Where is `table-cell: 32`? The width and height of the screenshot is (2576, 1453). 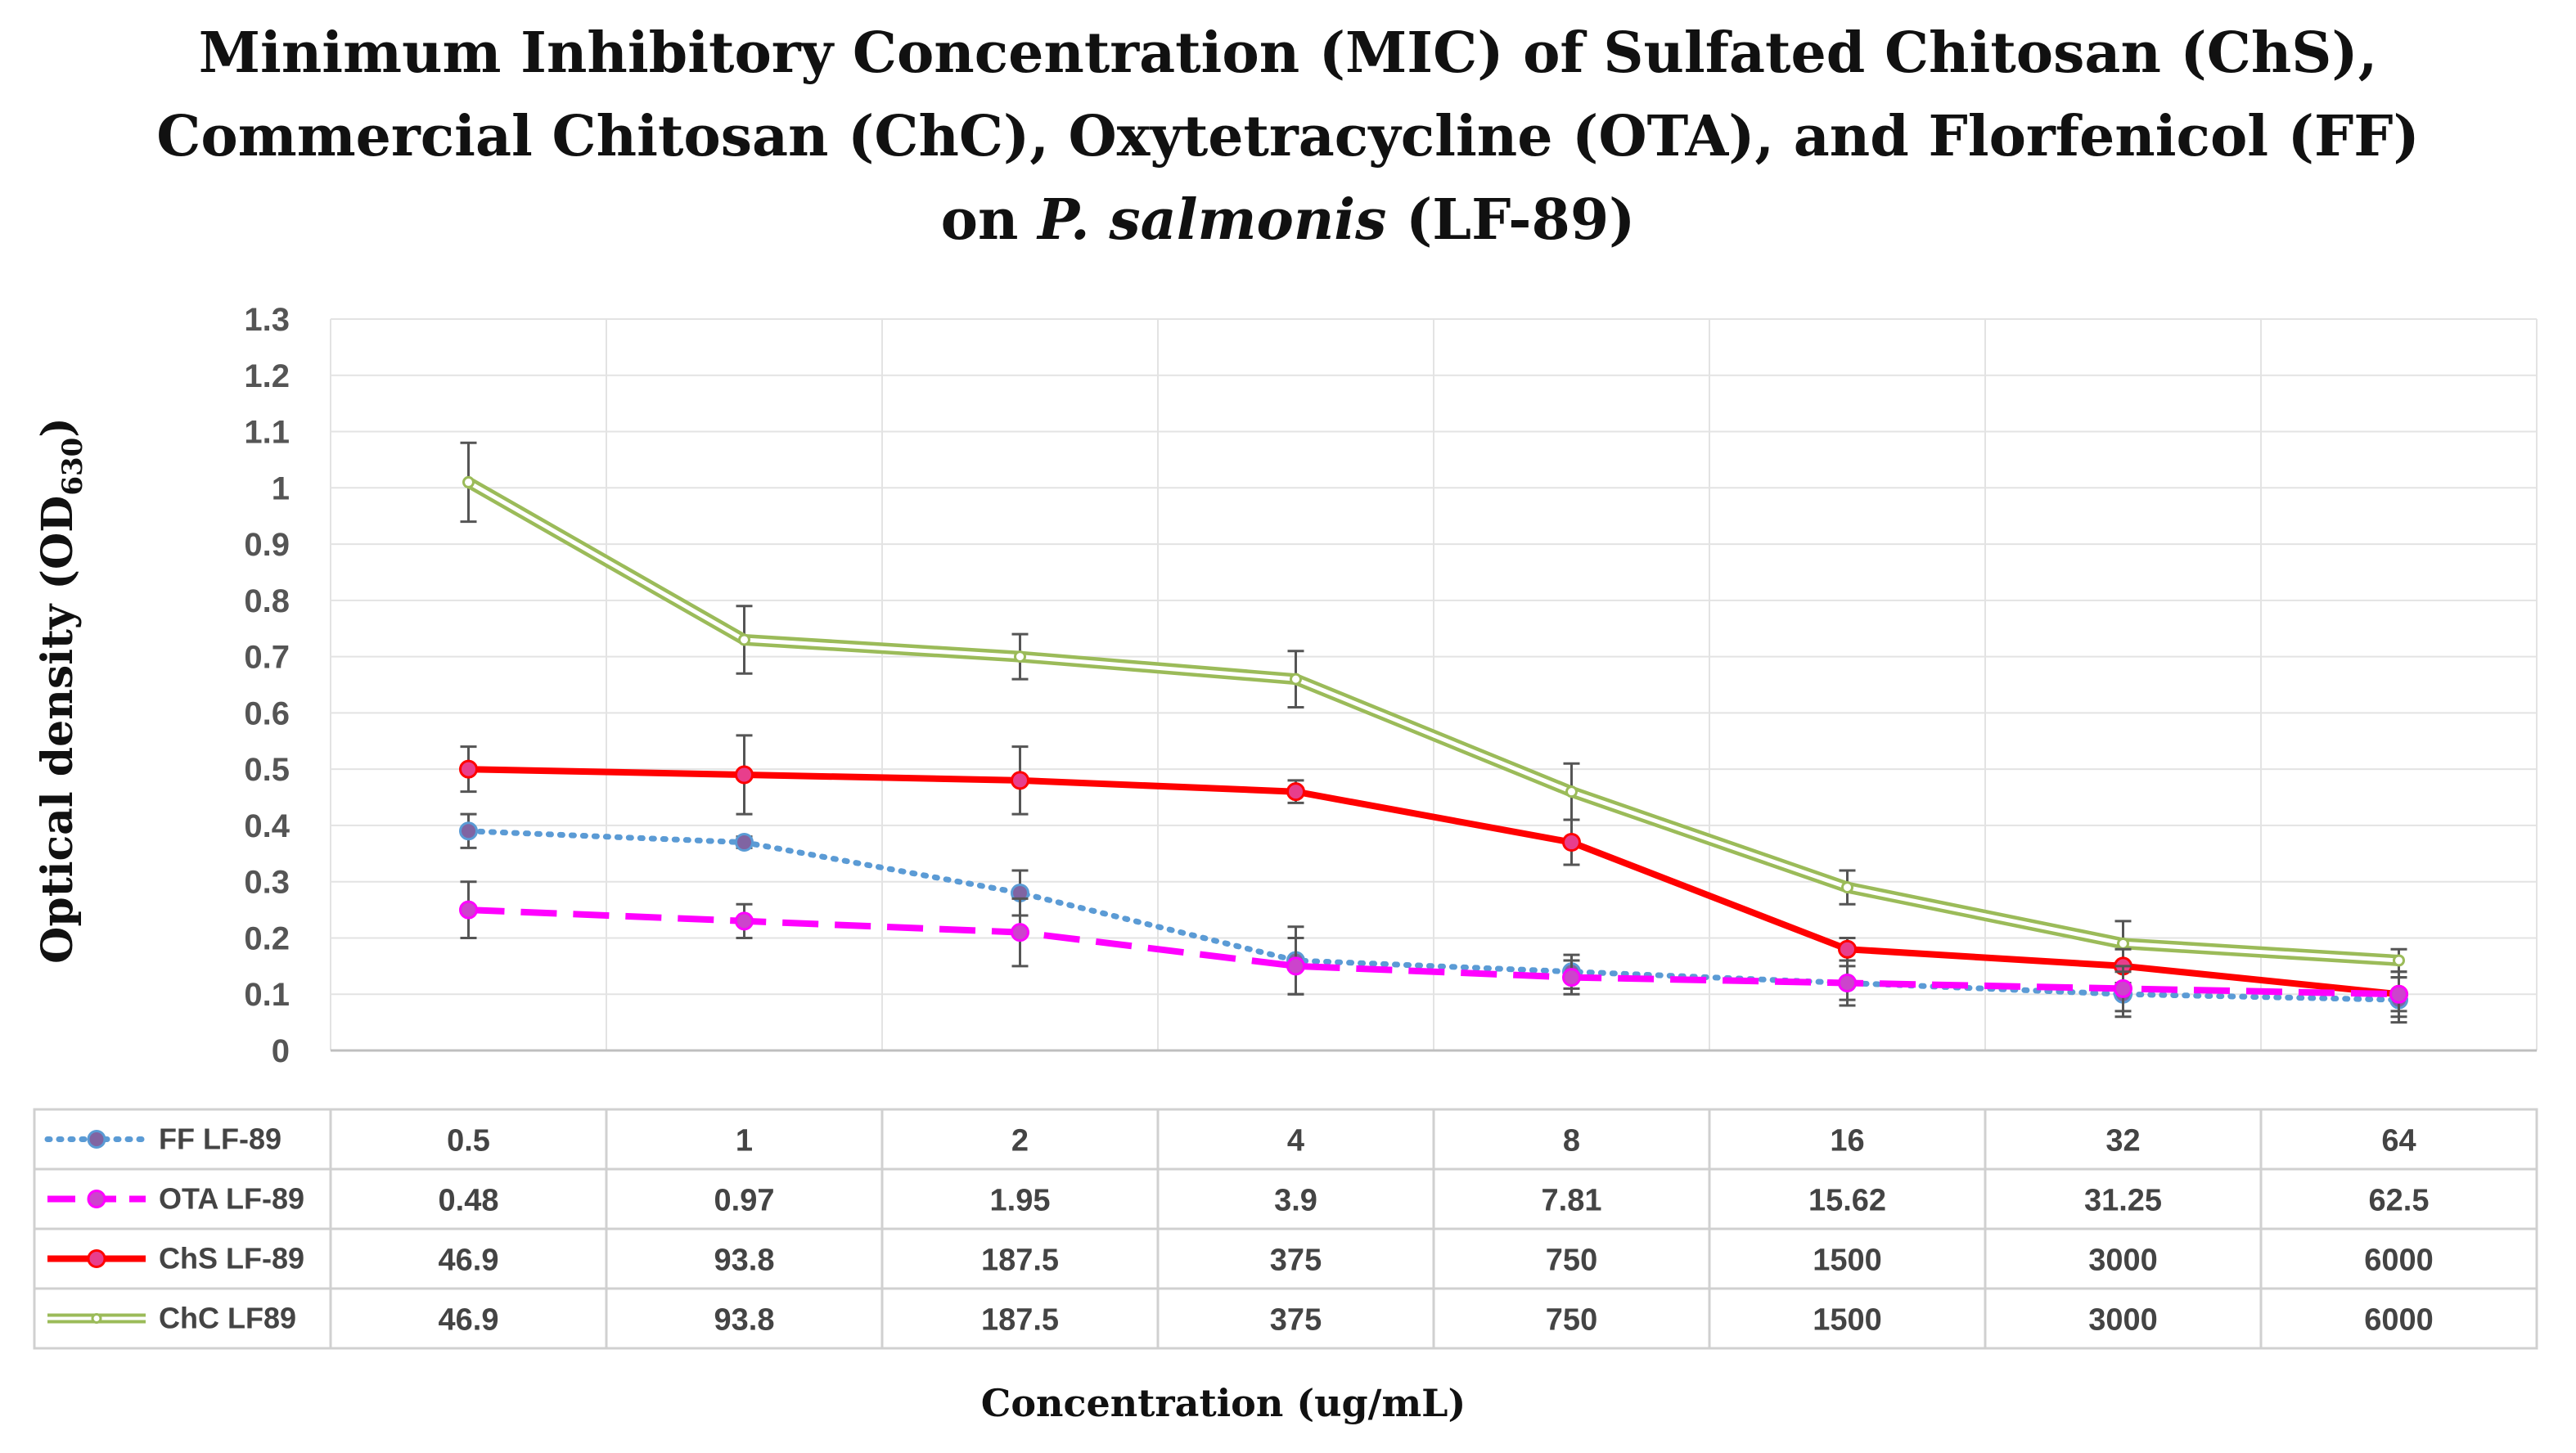
table-cell: 32 is located at coordinates (2122, 1141).